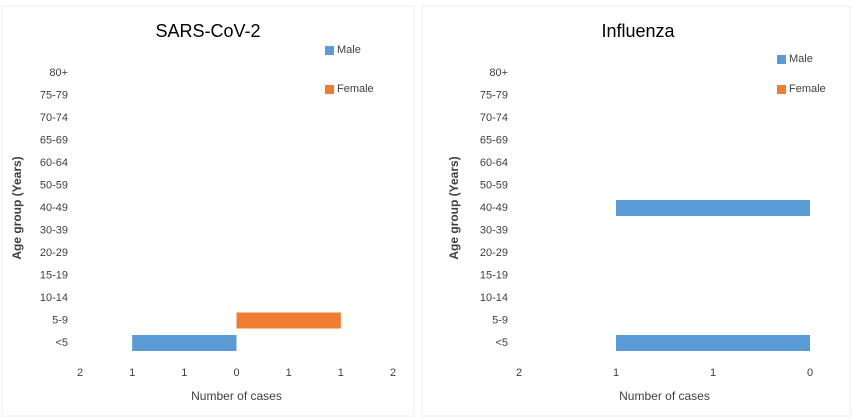  What do you see at coordinates (207, 31) in the screenshot?
I see `chart-title: SARS-CoV-2` at bounding box center [207, 31].